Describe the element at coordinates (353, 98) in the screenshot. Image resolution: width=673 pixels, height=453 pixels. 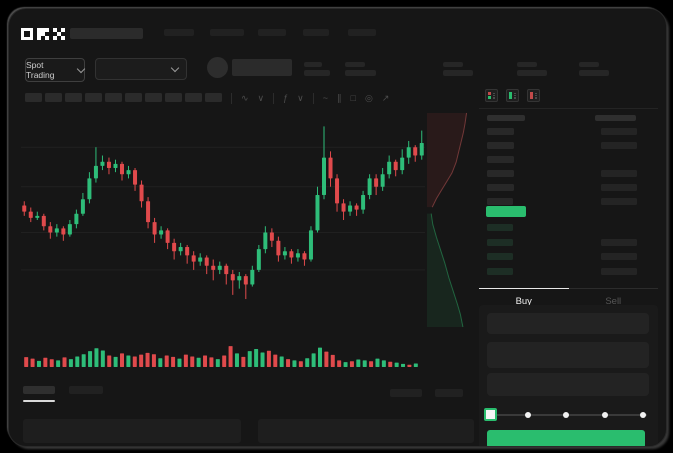
I see `snapshot-icon: □` at that location.